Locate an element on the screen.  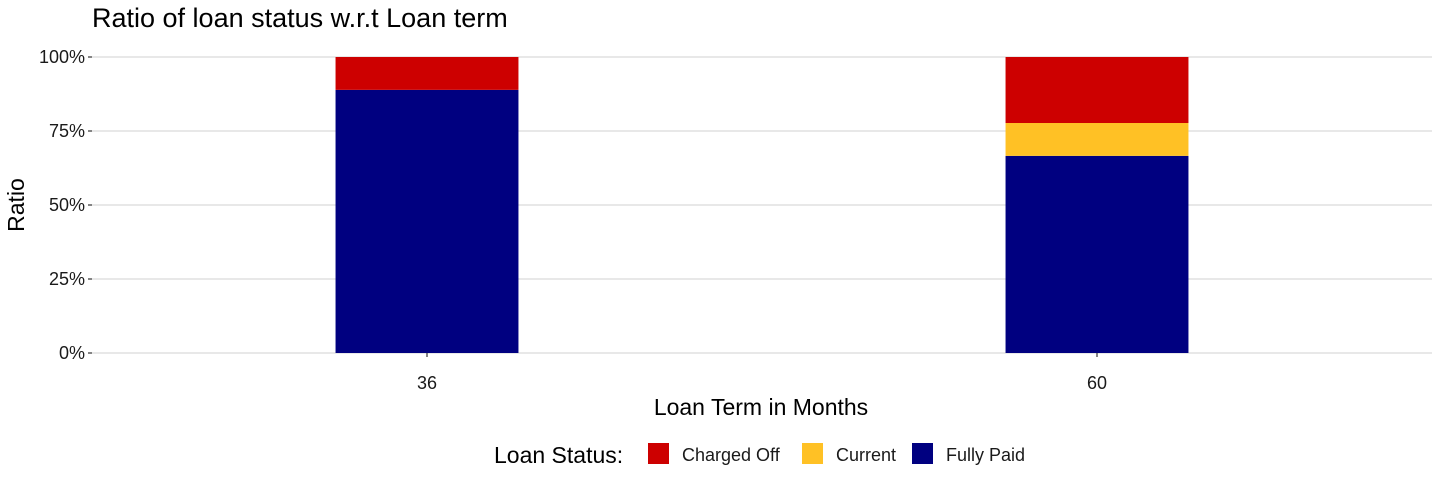
x-tick-label: 36 is located at coordinates (427, 383).